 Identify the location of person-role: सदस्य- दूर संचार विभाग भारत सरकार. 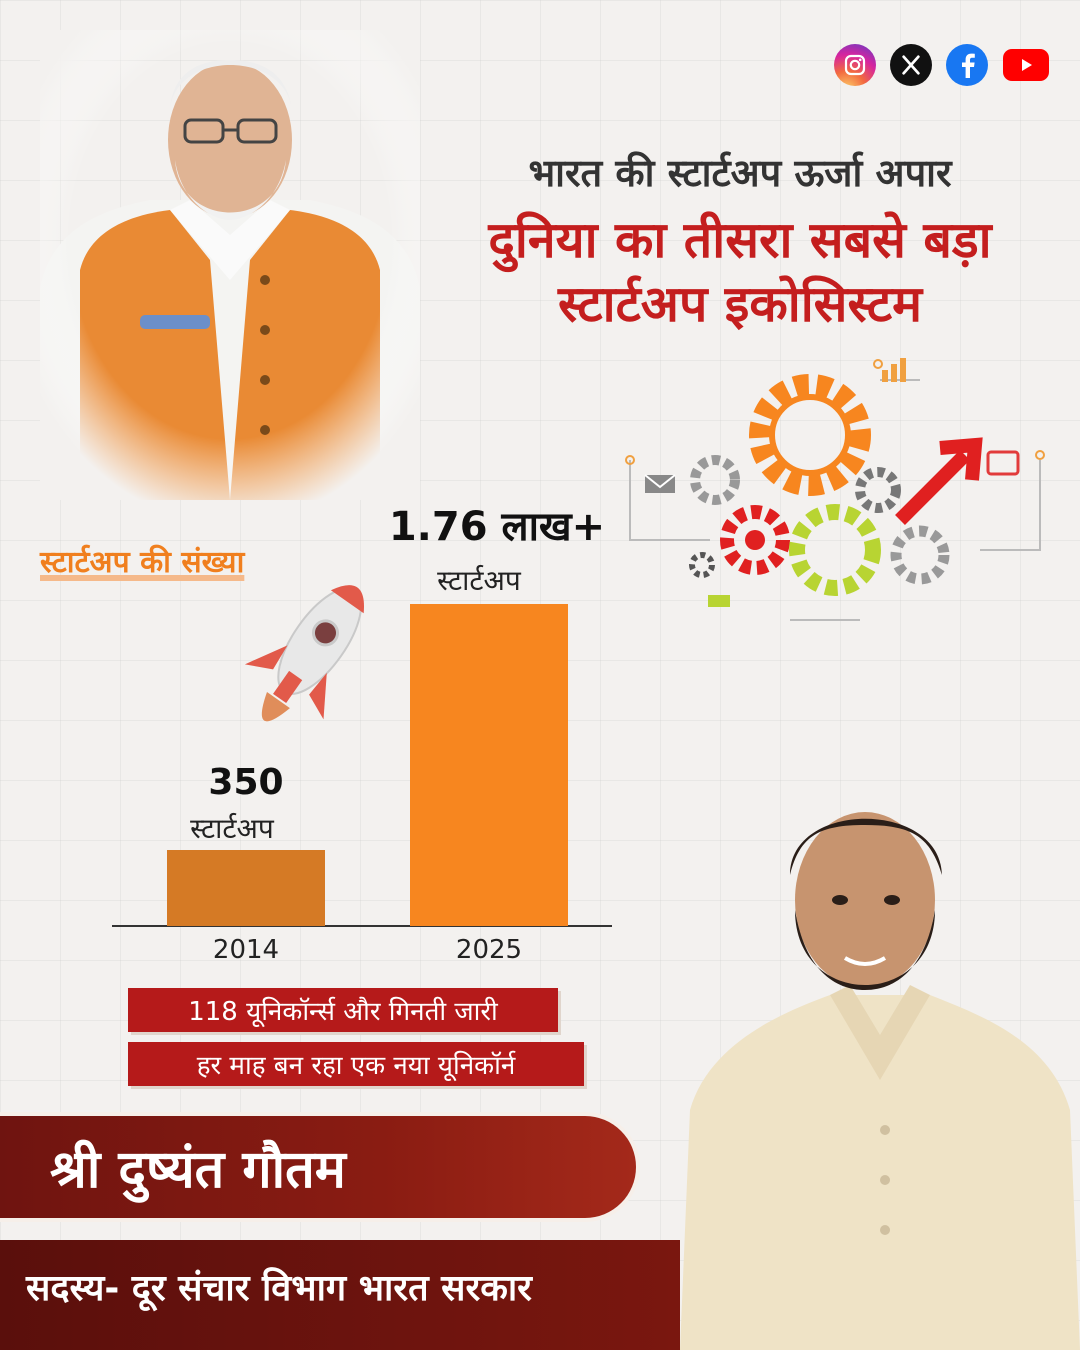
(279, 1288).